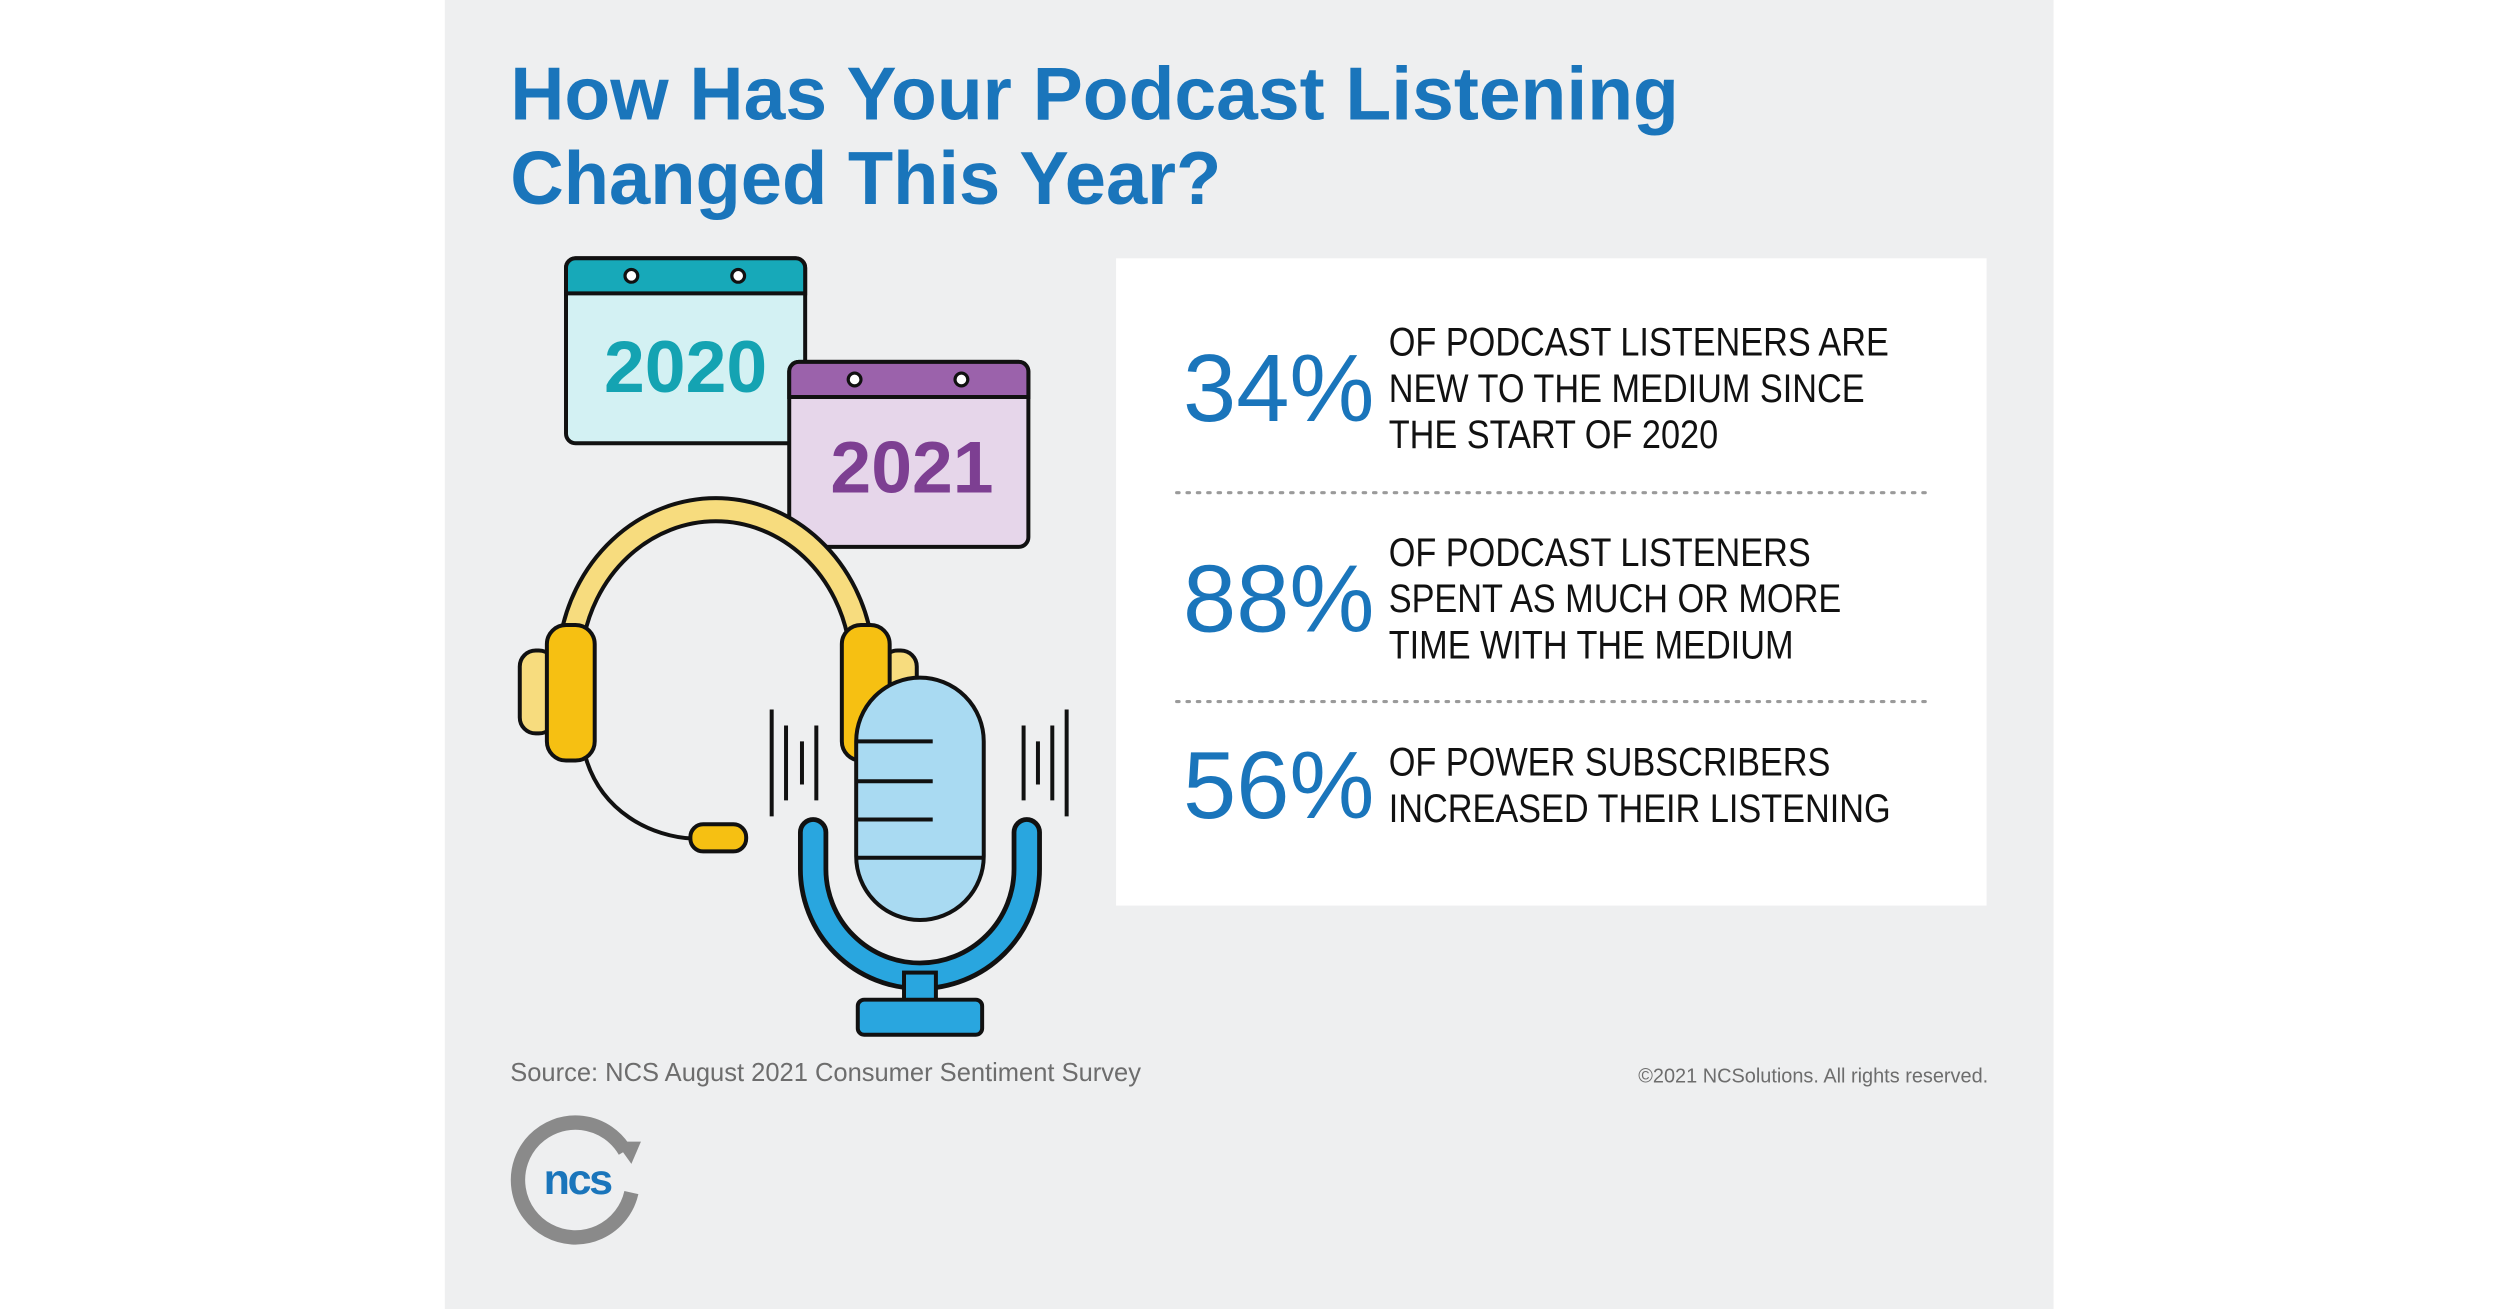 The width and height of the screenshot is (2500, 1309). I want to click on stat-line: INCREASED THEIR LISTENING, so click(1640, 807).